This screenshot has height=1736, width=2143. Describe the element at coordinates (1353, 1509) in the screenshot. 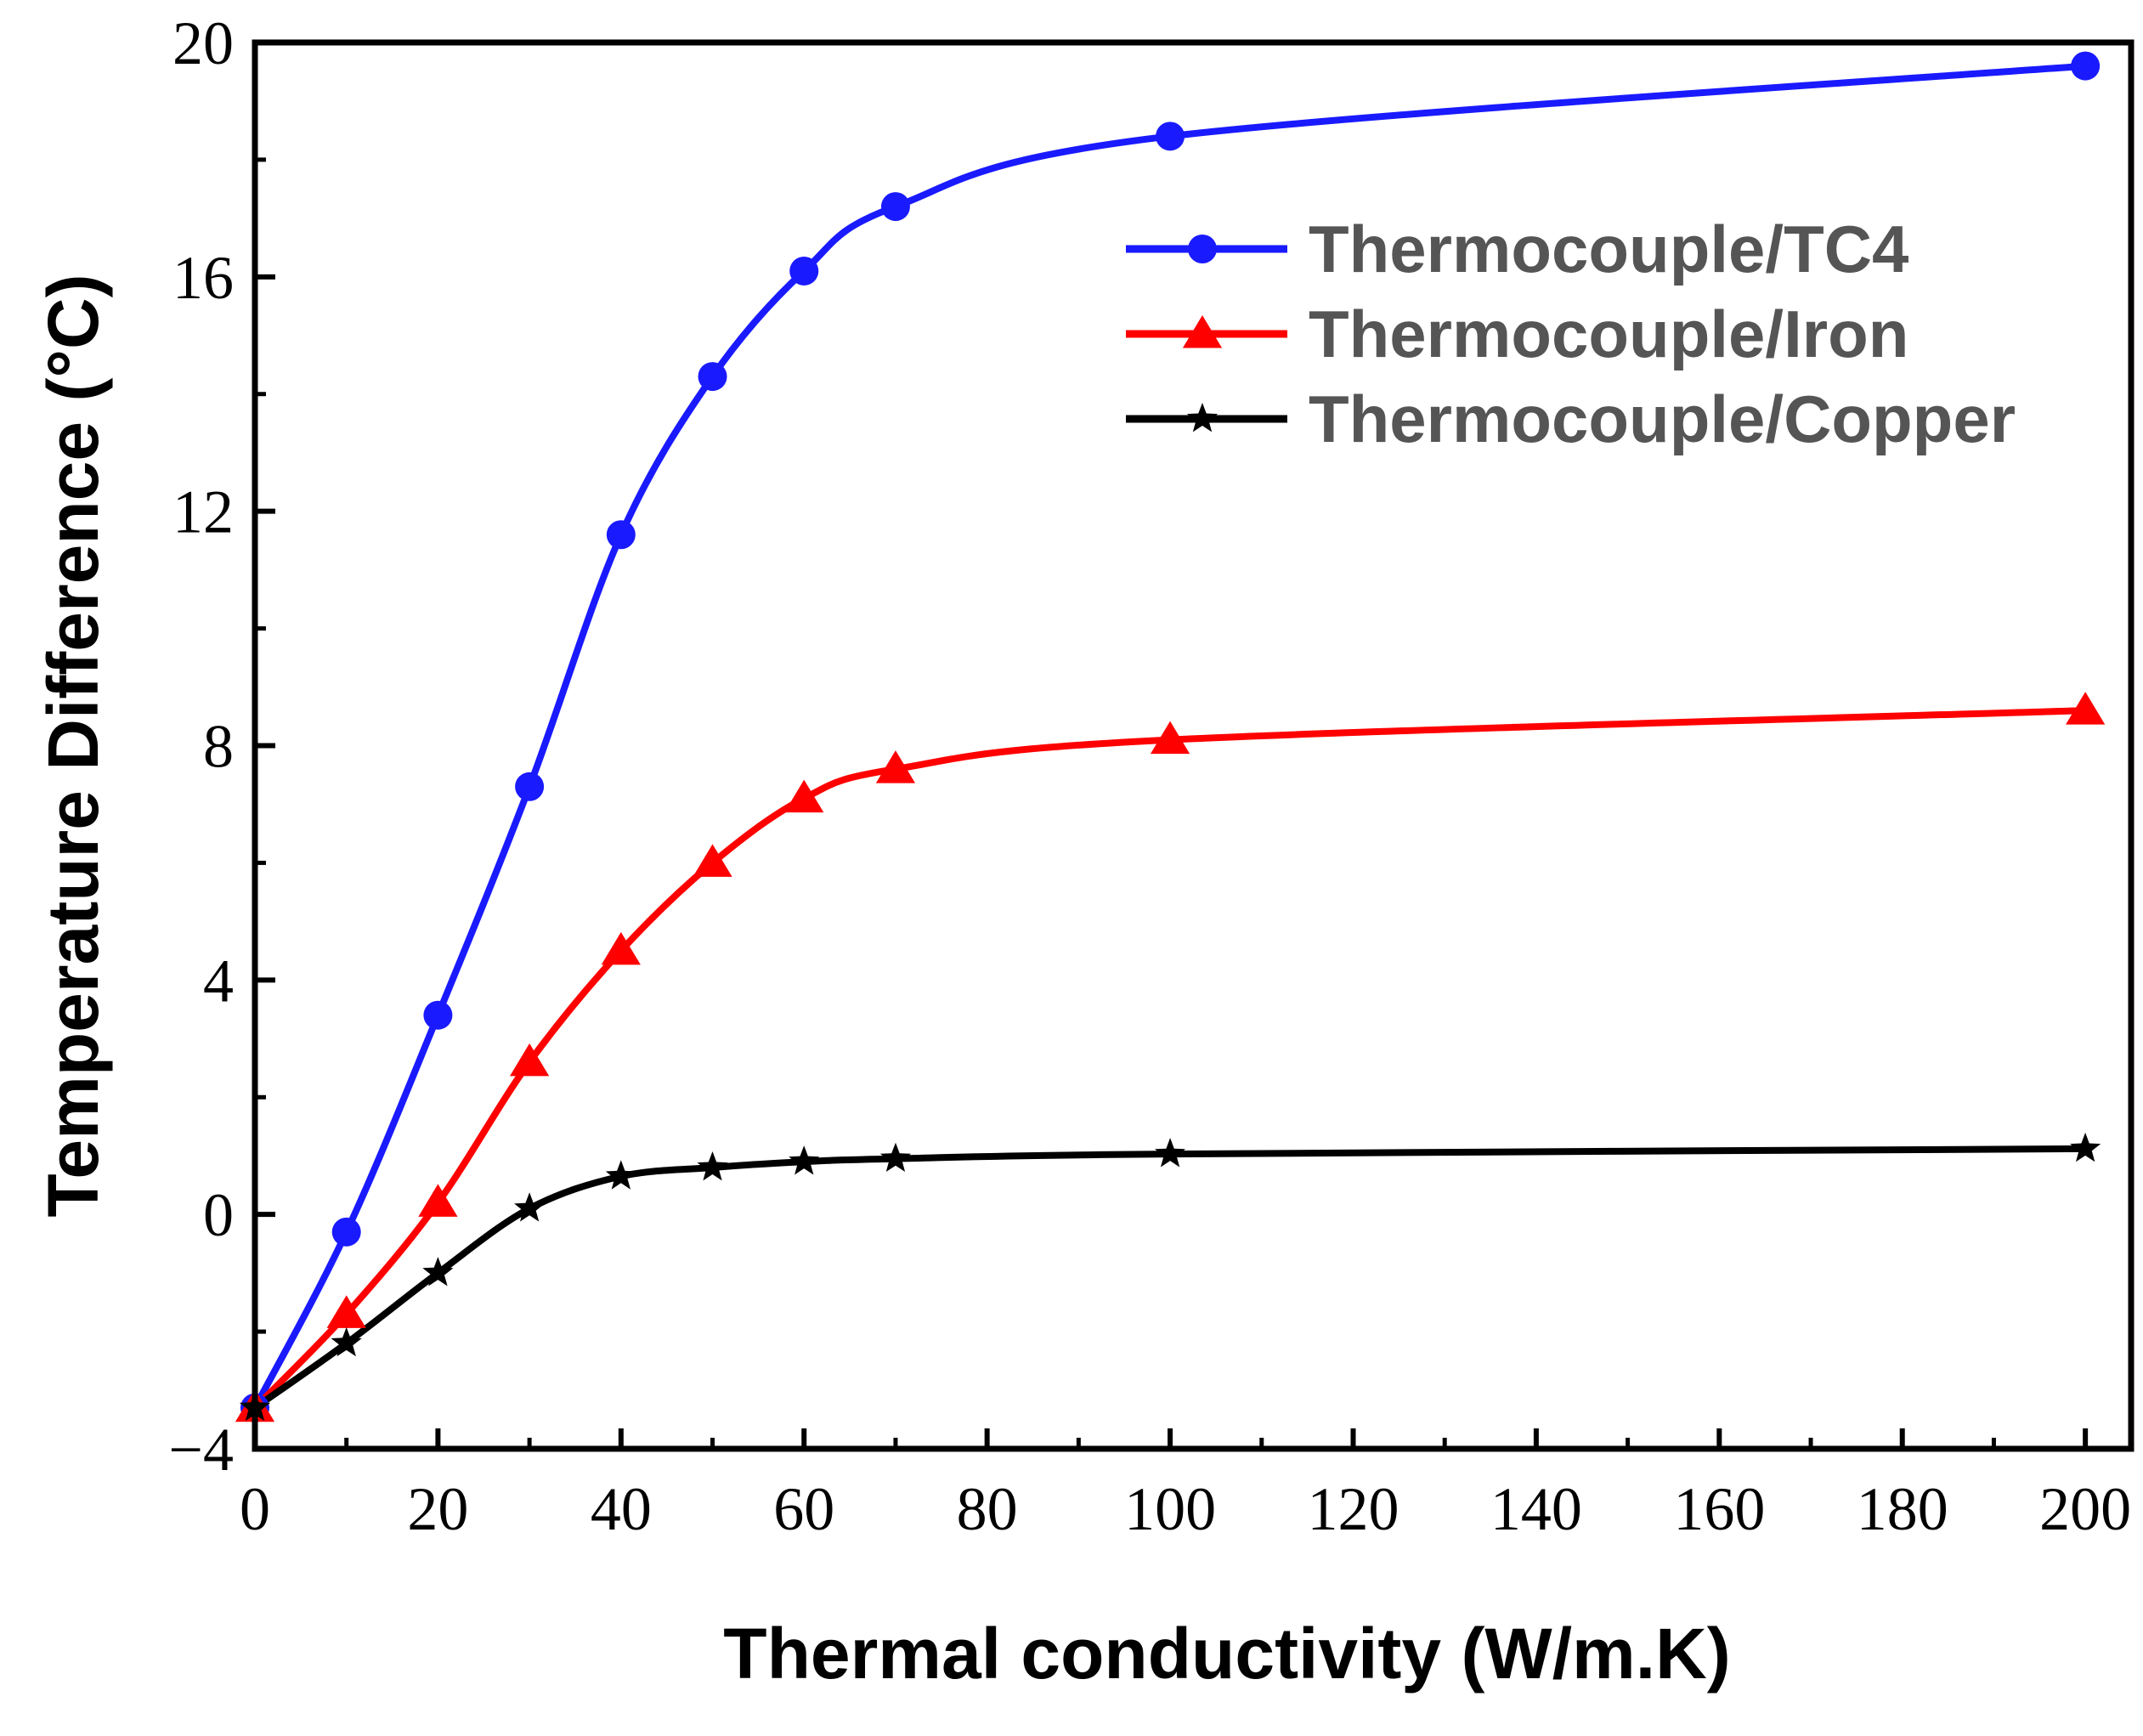

I see `x-tick-label: 120` at that location.